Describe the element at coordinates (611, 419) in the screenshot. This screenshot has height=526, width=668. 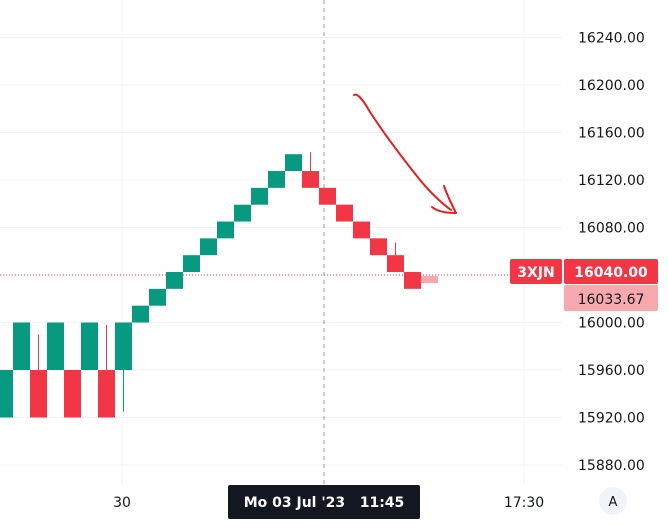
I see `price-tick-label: 15920.00` at that location.